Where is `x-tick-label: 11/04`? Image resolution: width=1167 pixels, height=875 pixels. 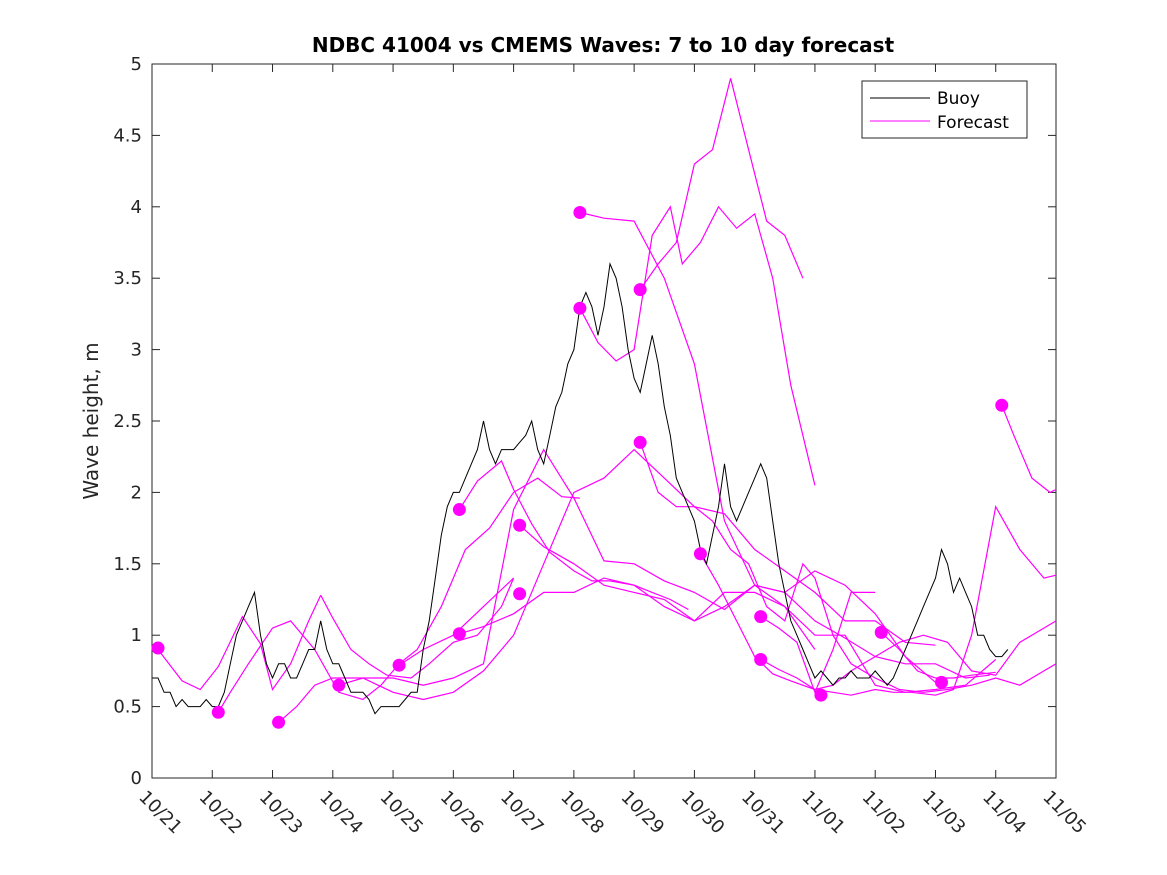
x-tick-label: 11/04 is located at coordinates (1004, 813).